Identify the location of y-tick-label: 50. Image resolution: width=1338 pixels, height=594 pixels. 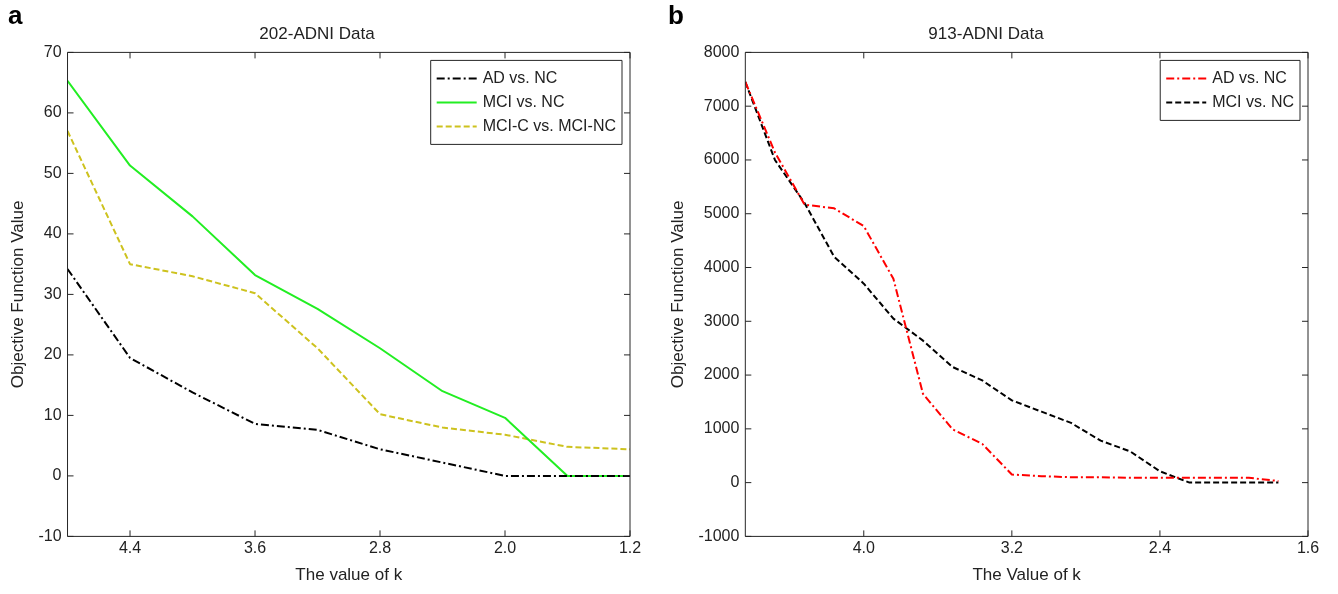
(52, 172).